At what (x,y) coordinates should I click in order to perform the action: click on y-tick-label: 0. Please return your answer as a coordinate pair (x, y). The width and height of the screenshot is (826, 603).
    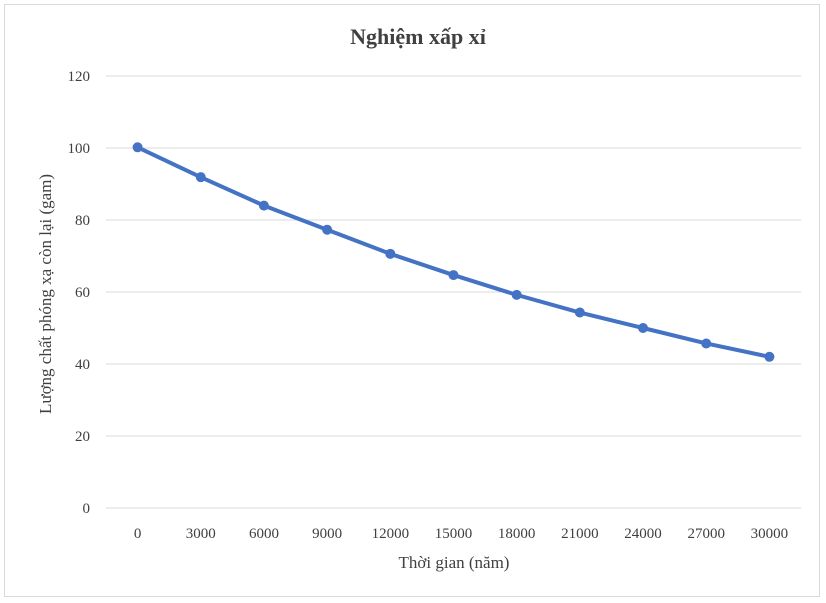
    Looking at the image, I should click on (87, 509).